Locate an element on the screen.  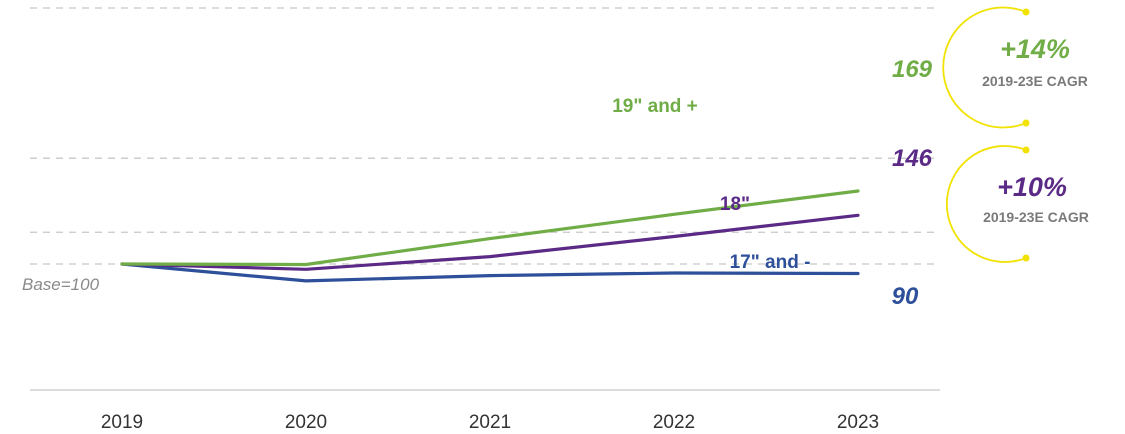
series-lines is located at coordinates (490, 236).